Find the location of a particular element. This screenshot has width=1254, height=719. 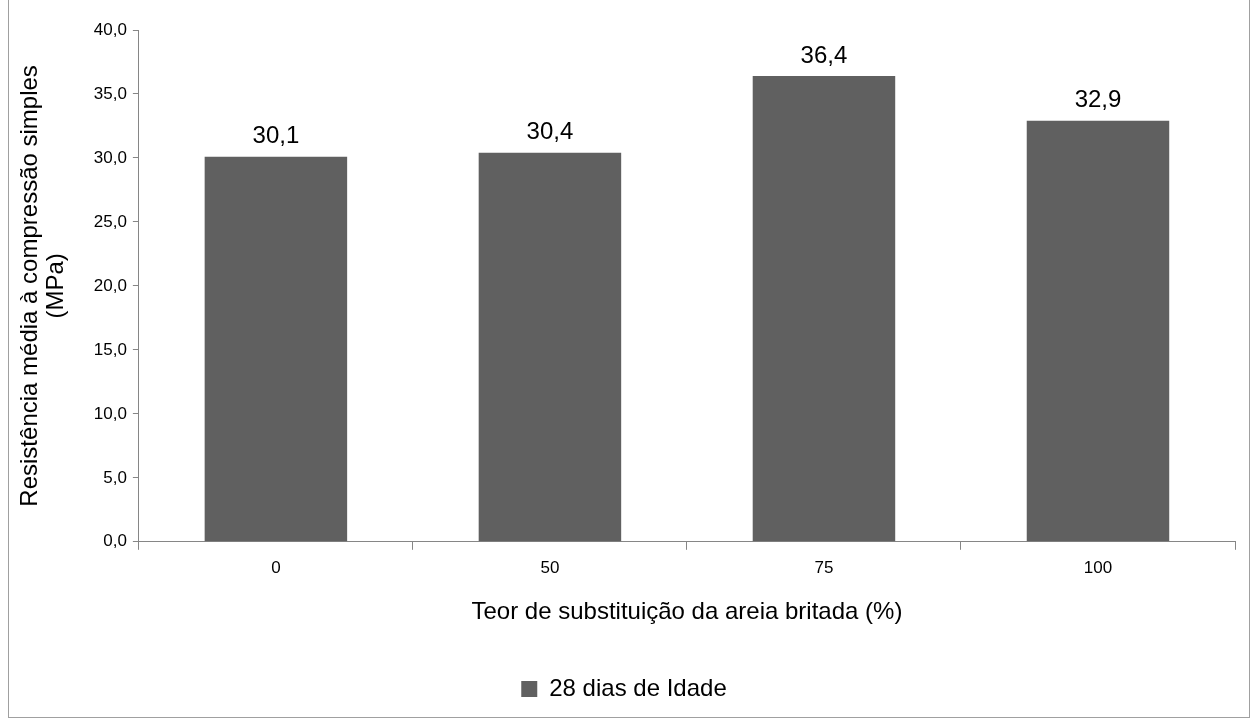

data-label: 32,9 is located at coordinates (1098, 99).